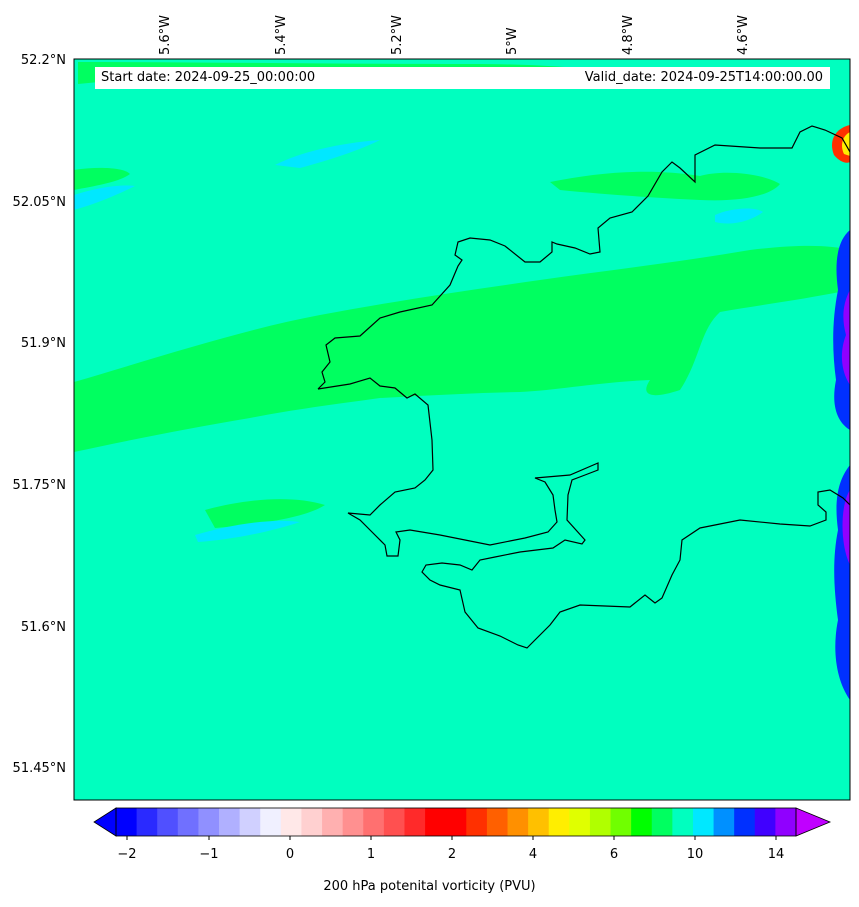  What do you see at coordinates (39, 768) in the screenshot?
I see `lat-tick-label: 51.45°N` at bounding box center [39, 768].